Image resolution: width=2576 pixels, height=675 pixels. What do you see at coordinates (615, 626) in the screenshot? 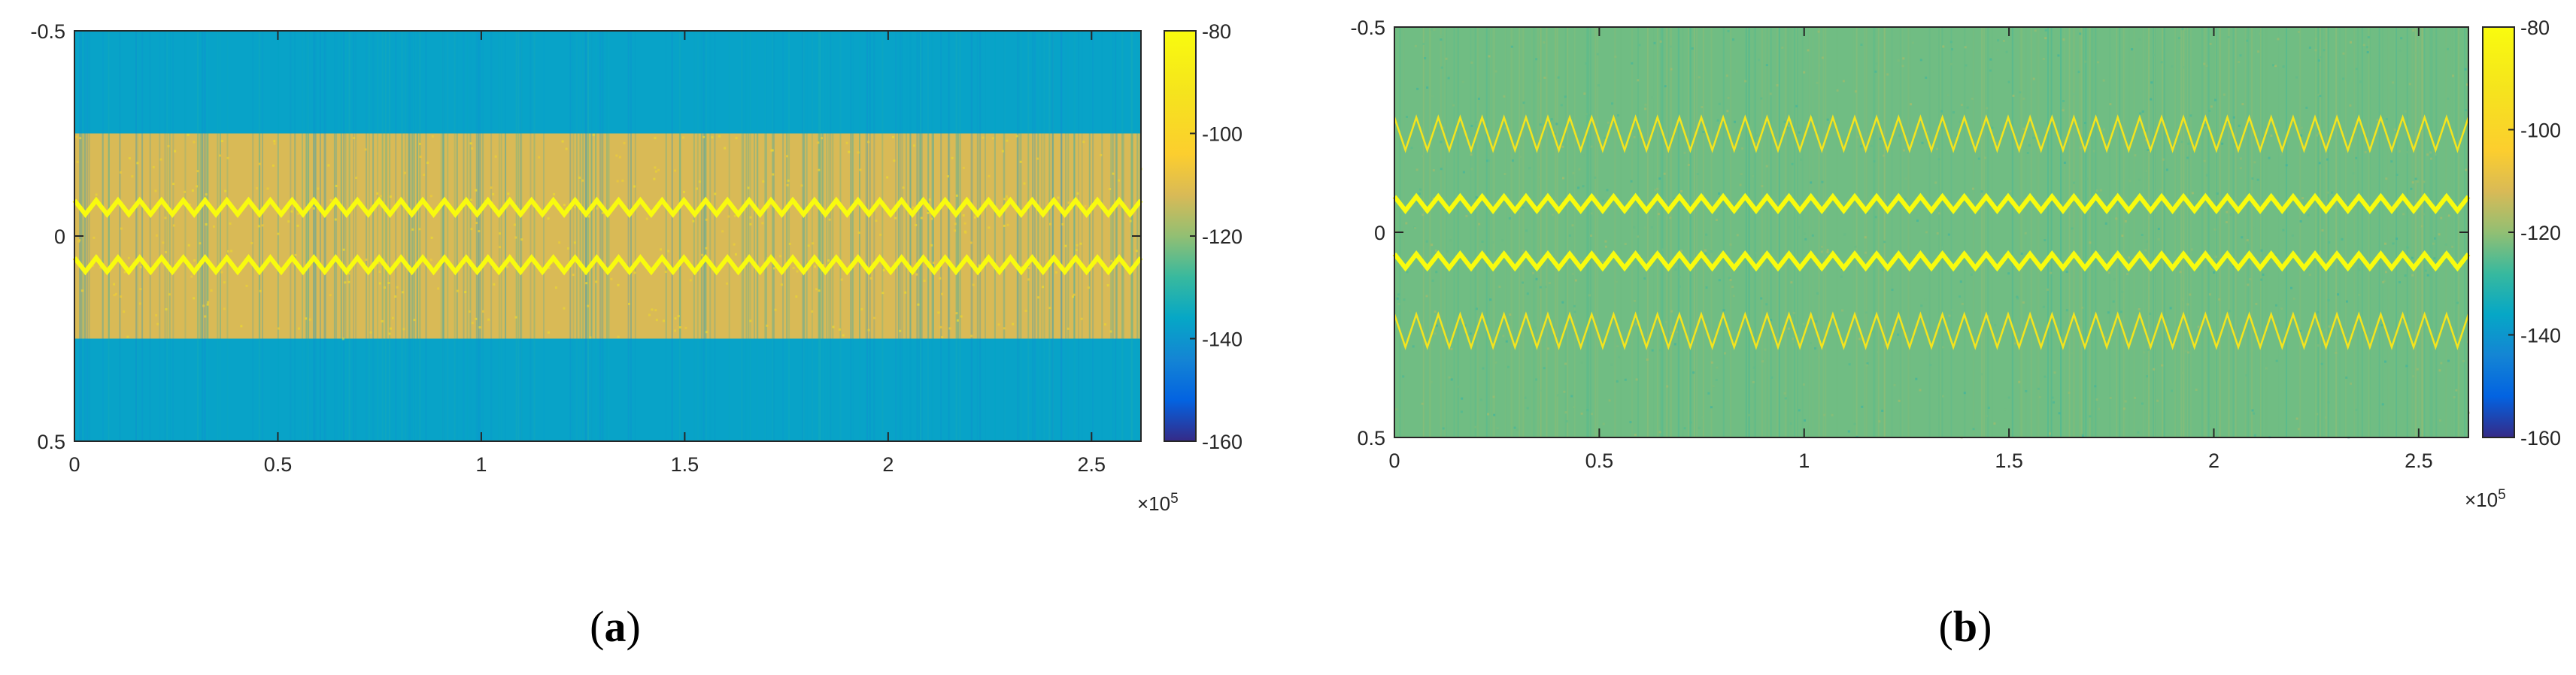
I see `caption-a: (a)` at bounding box center [615, 626].